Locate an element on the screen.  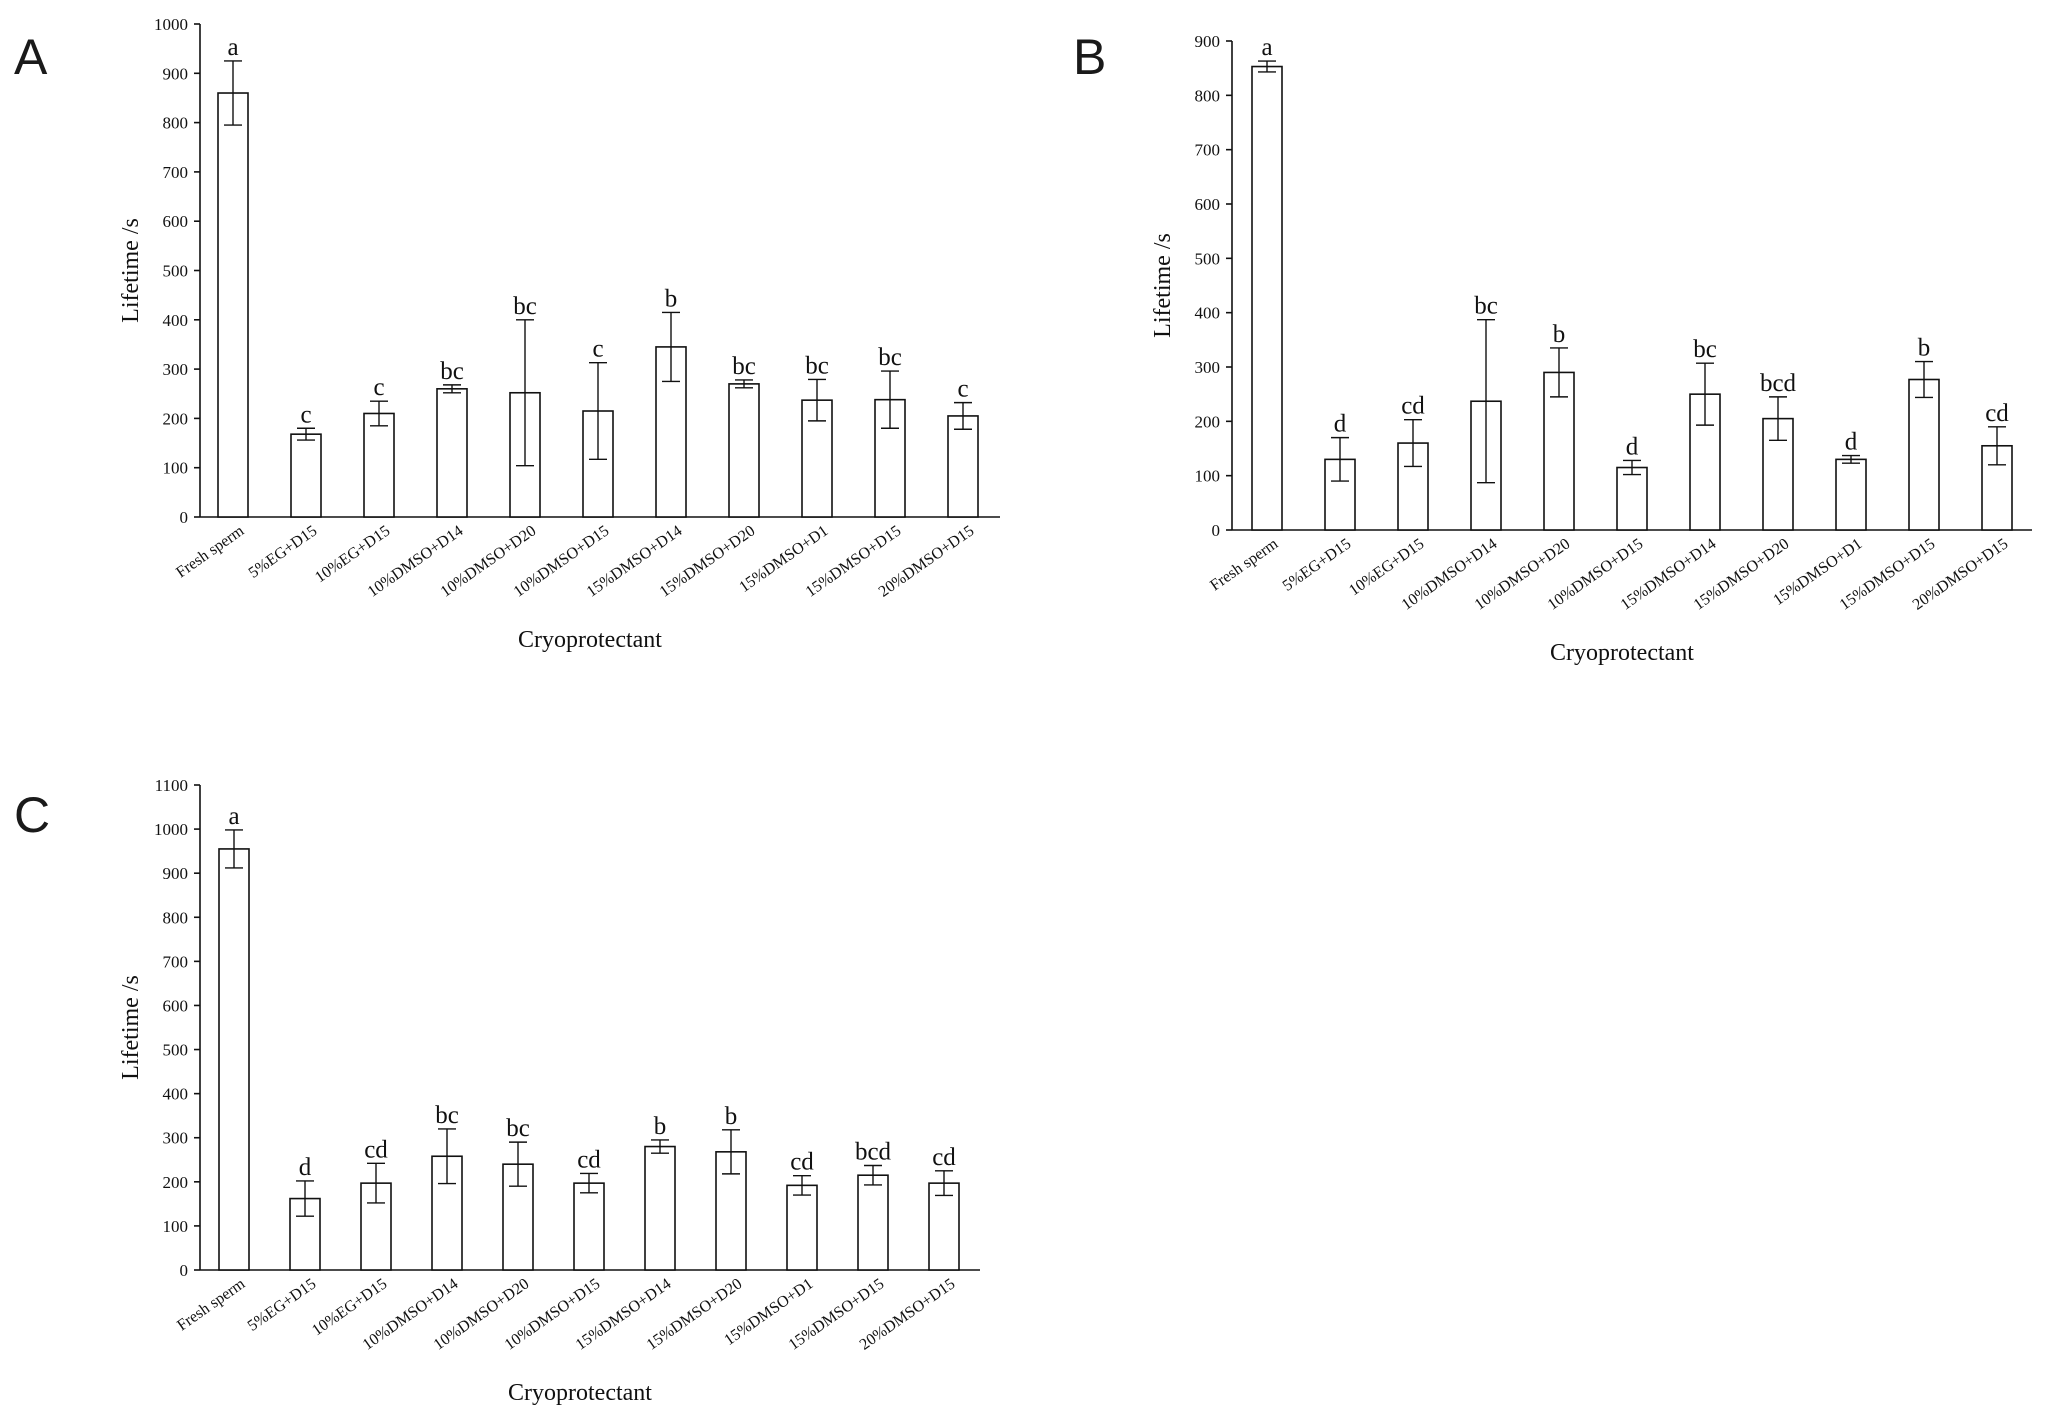
y-tick-label: 1100 is located at coordinates (171, 785).